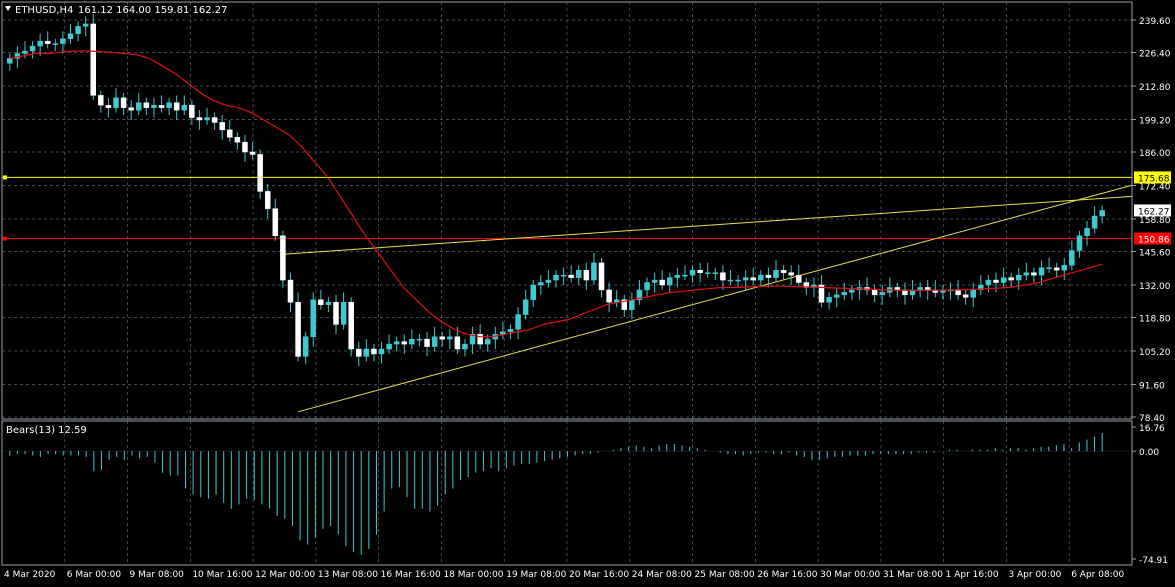 The height and width of the screenshot is (587, 1175). I want to click on time-axis-label: 12 Mar 00:00, so click(285, 575).